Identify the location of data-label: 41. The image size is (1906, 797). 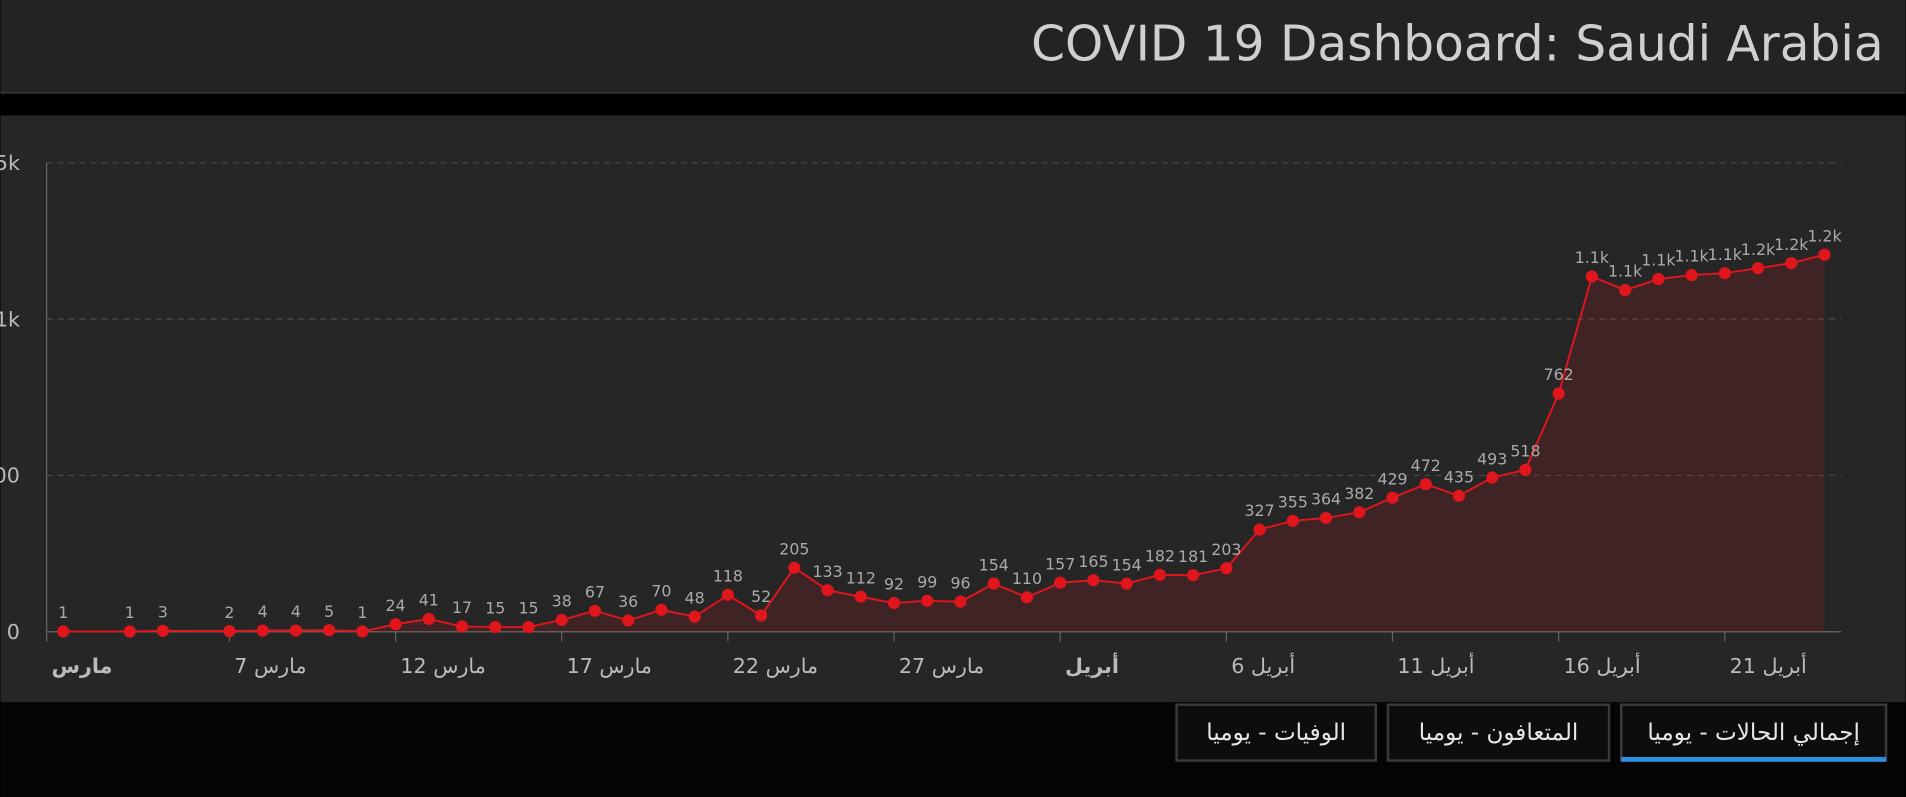
(429, 600).